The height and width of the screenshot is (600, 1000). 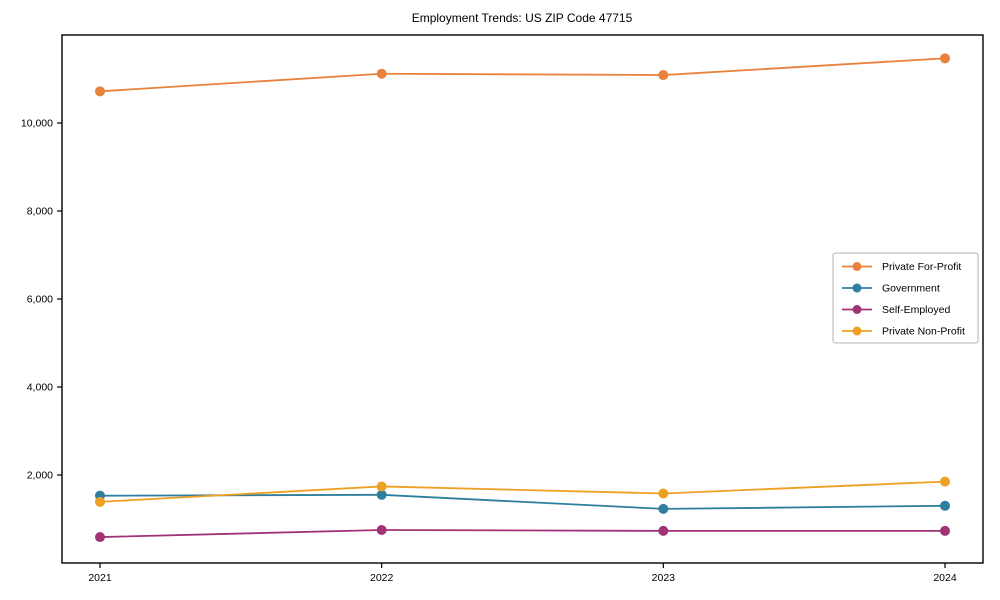 What do you see at coordinates (945, 578) in the screenshot?
I see `x-tick-label: 2024` at bounding box center [945, 578].